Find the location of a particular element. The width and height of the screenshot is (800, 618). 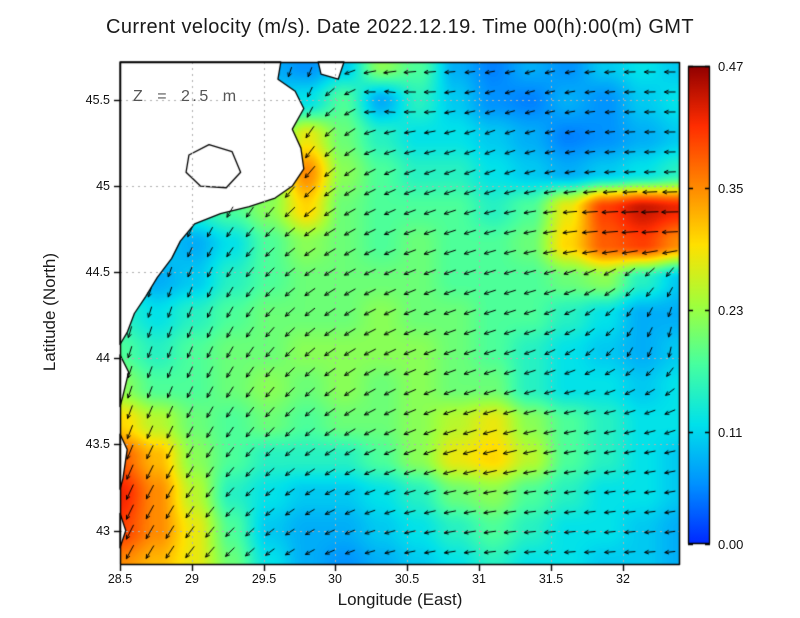

y-tick-label: 45 is located at coordinates (103, 186).